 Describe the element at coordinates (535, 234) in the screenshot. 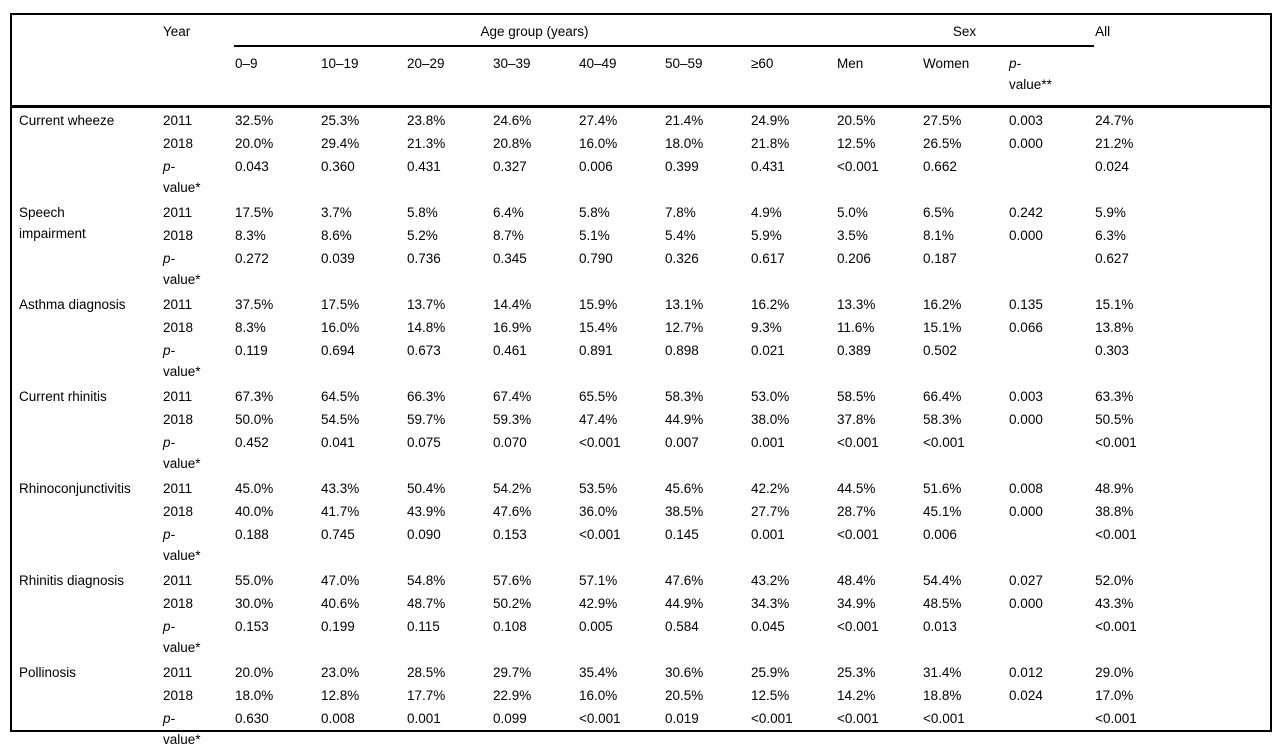

I see `value-cell: 8.7%` at that location.